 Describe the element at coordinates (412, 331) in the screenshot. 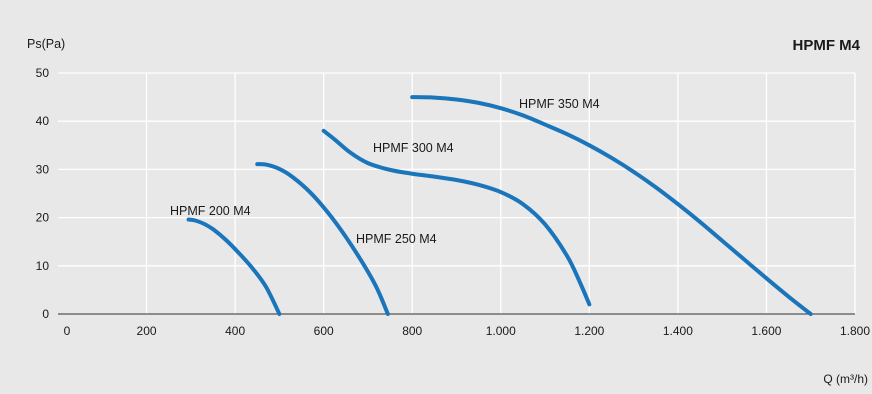

I see `x-tick-label: 800` at that location.